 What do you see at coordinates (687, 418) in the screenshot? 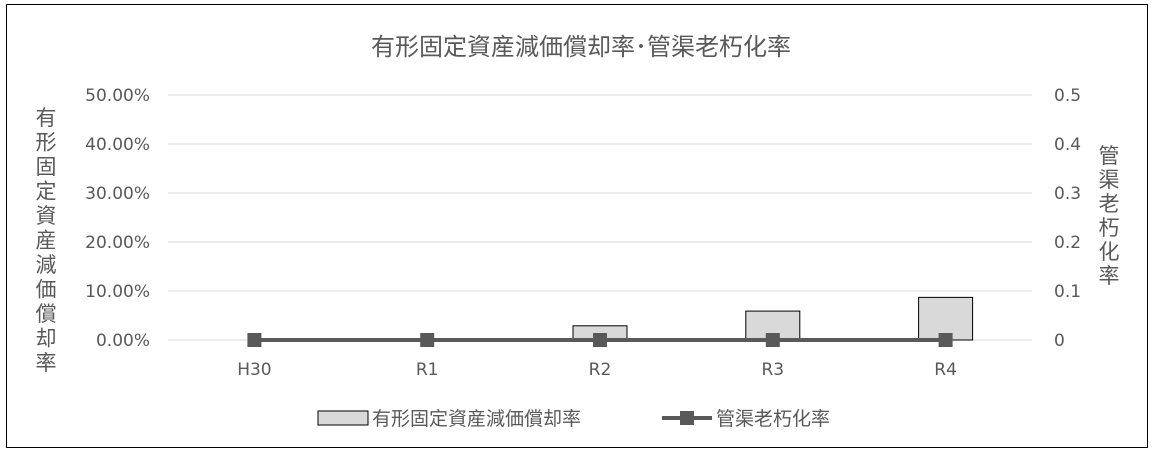
I see `legend-line-marker` at bounding box center [687, 418].